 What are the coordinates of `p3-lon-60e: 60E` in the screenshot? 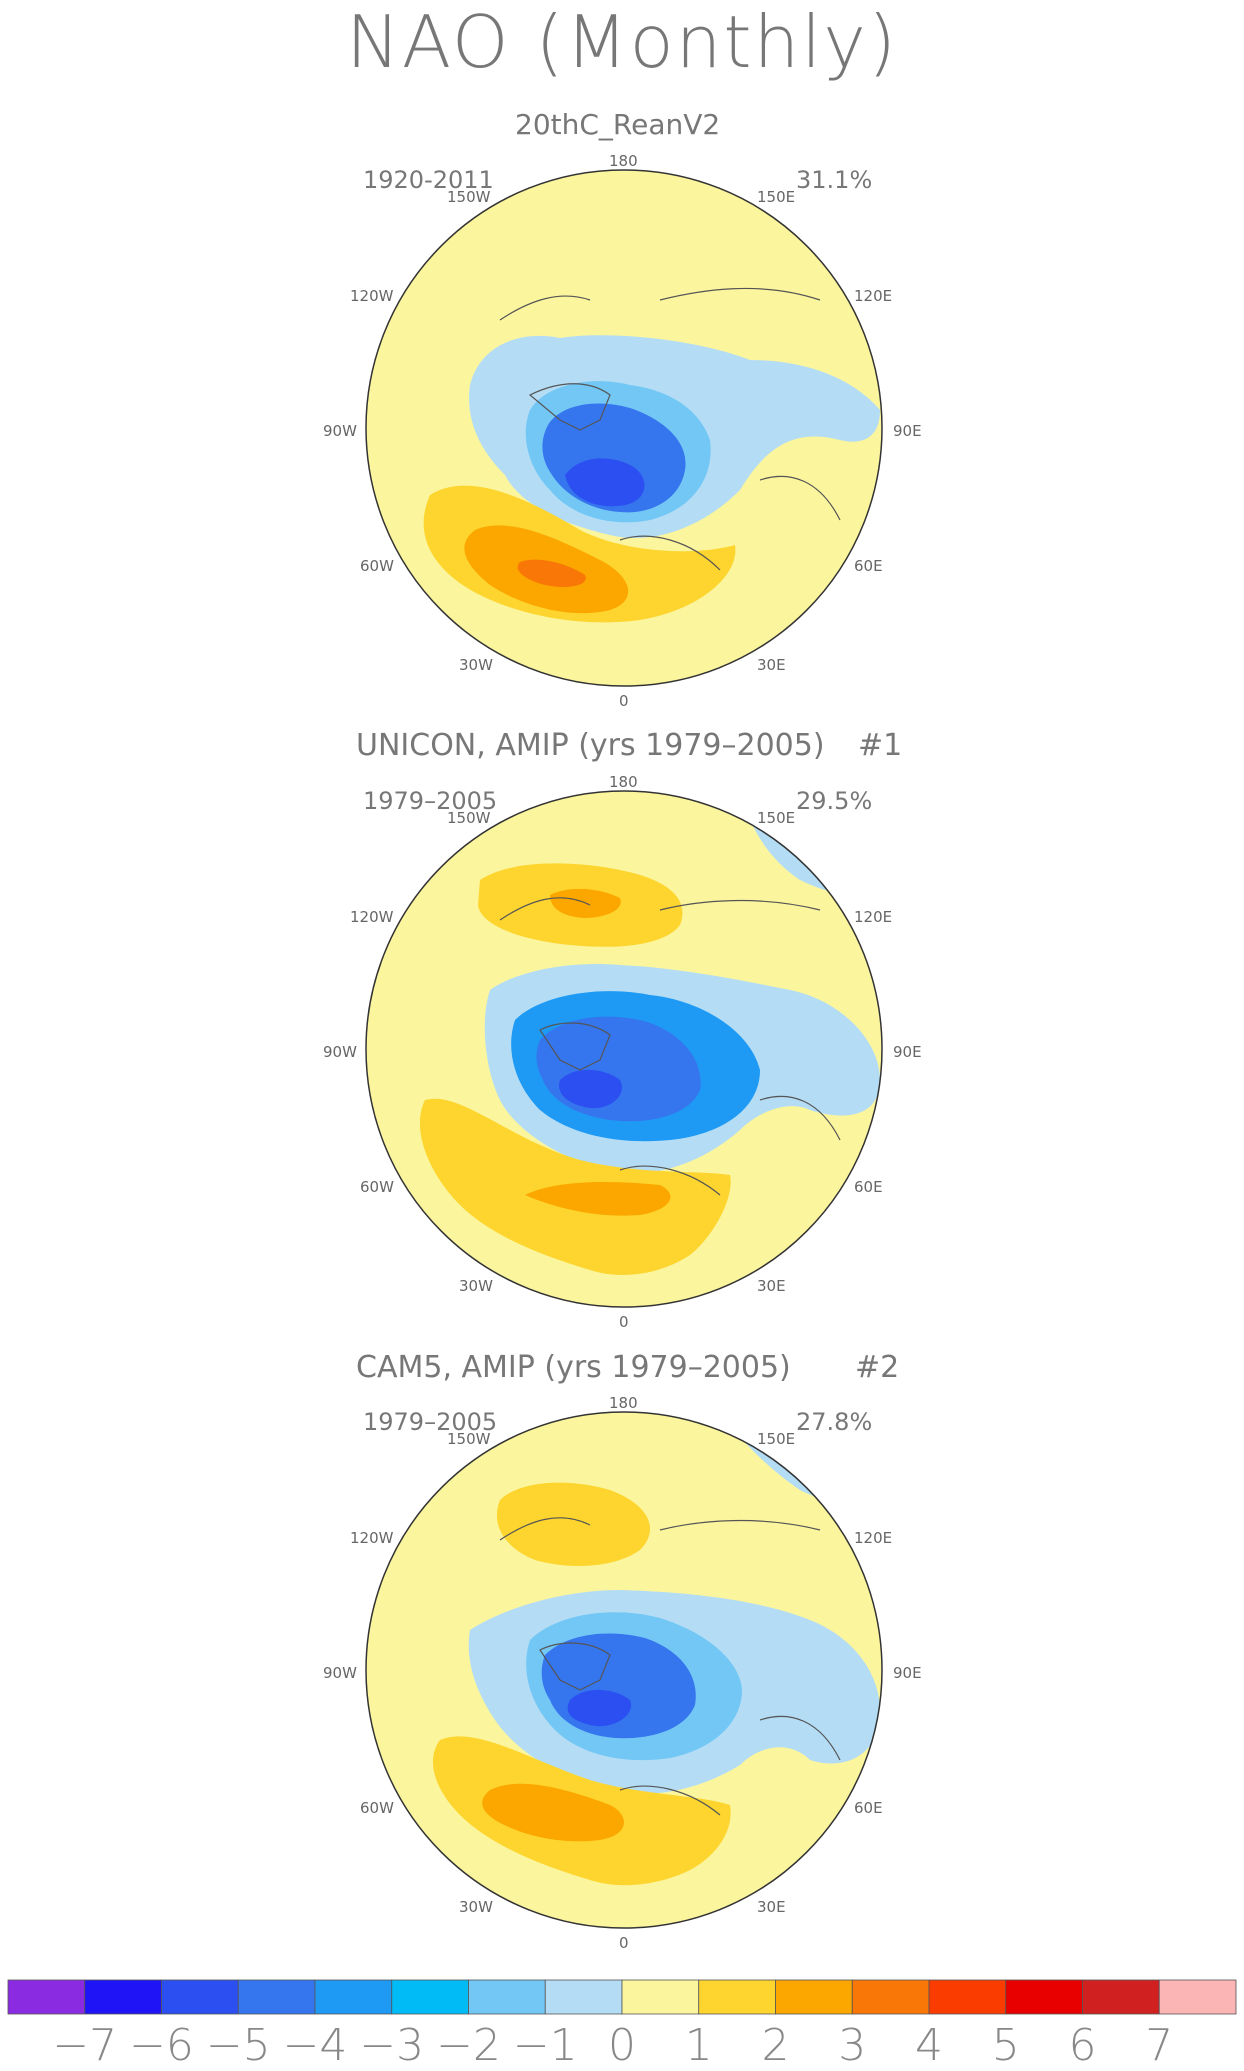 It's located at (868, 1808).